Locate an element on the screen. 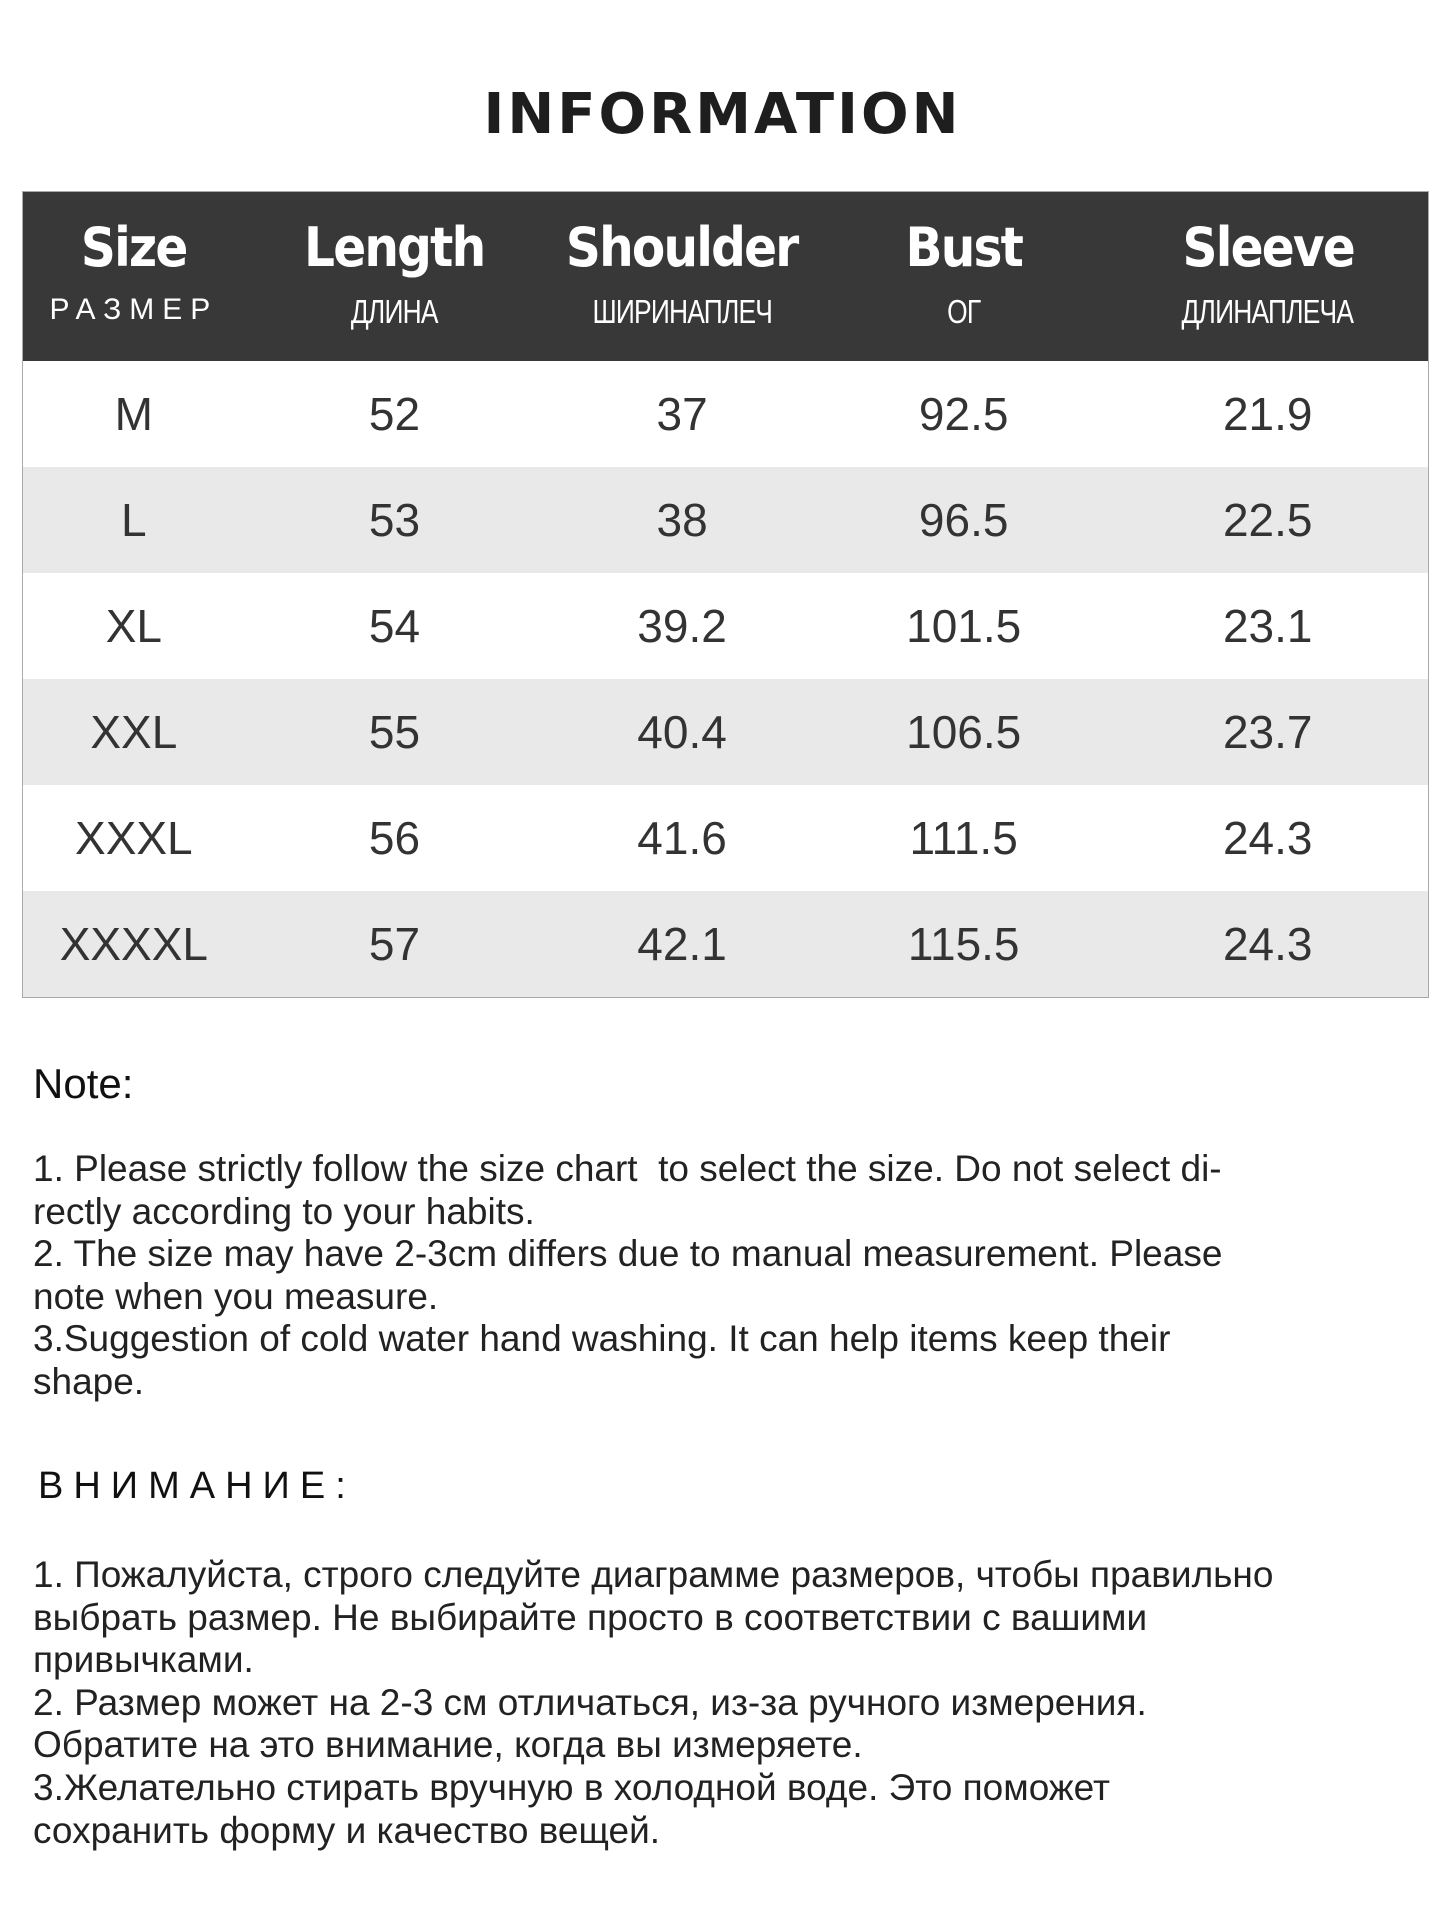  table-row: XXXL 56 41.6 111.5 24.3 is located at coordinates (725, 838).